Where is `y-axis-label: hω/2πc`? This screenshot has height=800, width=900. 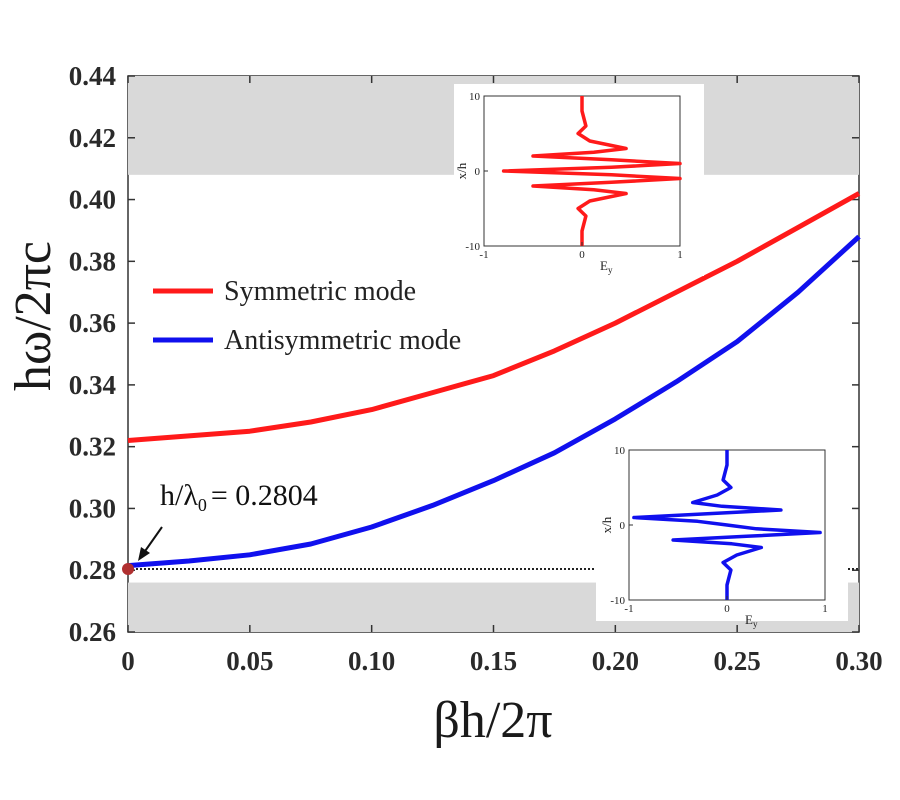
y-axis-label: hω/2πc is located at coordinates (33, 316).